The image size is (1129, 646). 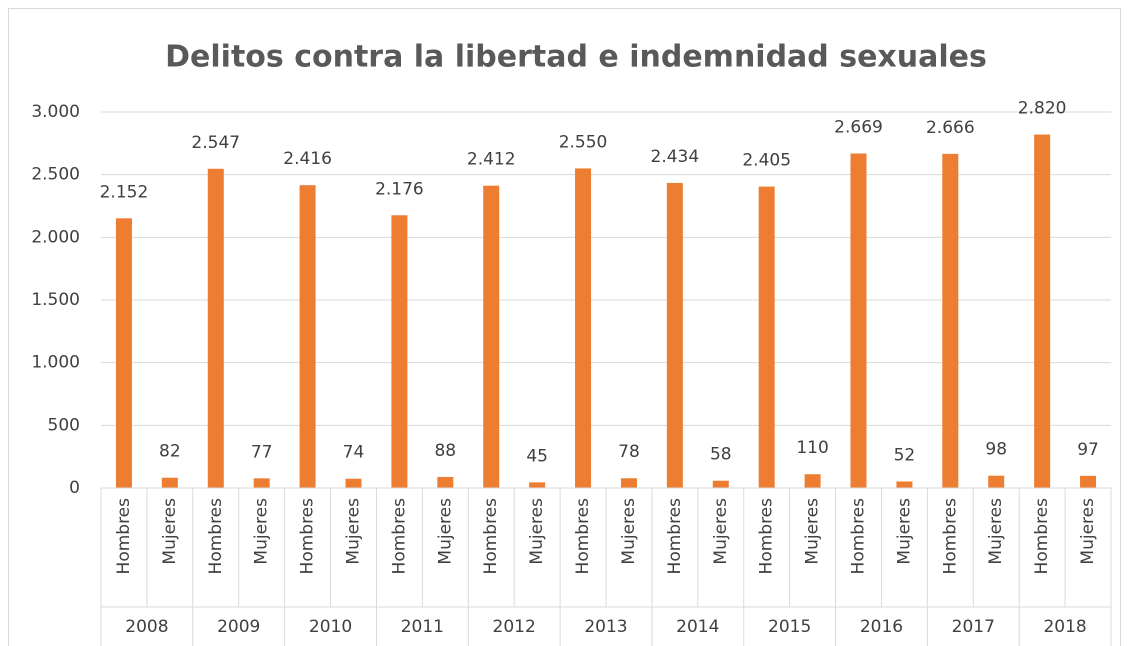 I want to click on data-label: 2.405, so click(x=766, y=161).